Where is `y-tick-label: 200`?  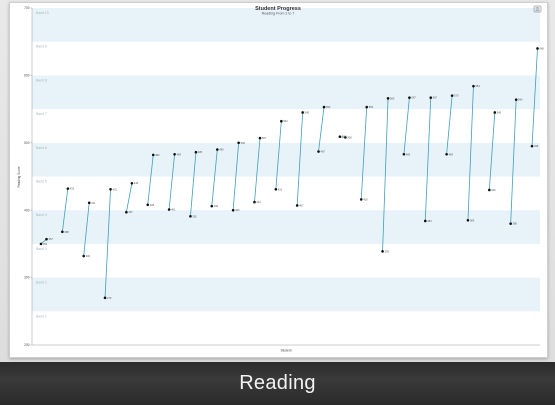 y-tick-label: 200 is located at coordinates (27, 345).